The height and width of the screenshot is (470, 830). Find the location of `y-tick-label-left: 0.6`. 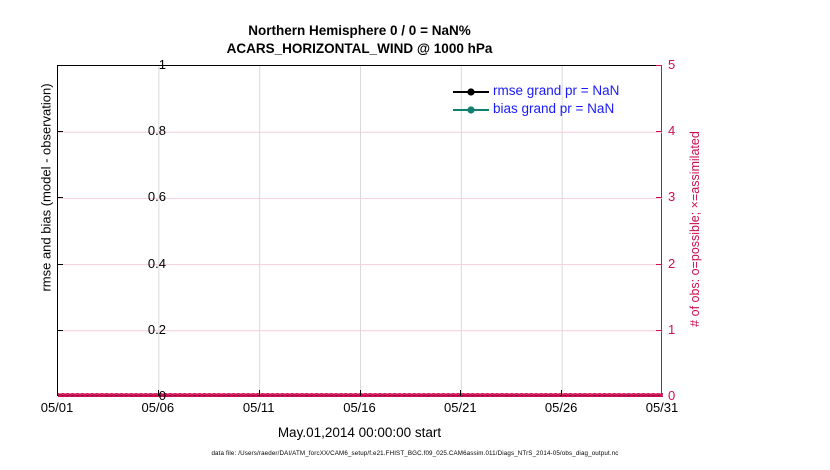

y-tick-label-left: 0.6 is located at coordinates (156, 197).